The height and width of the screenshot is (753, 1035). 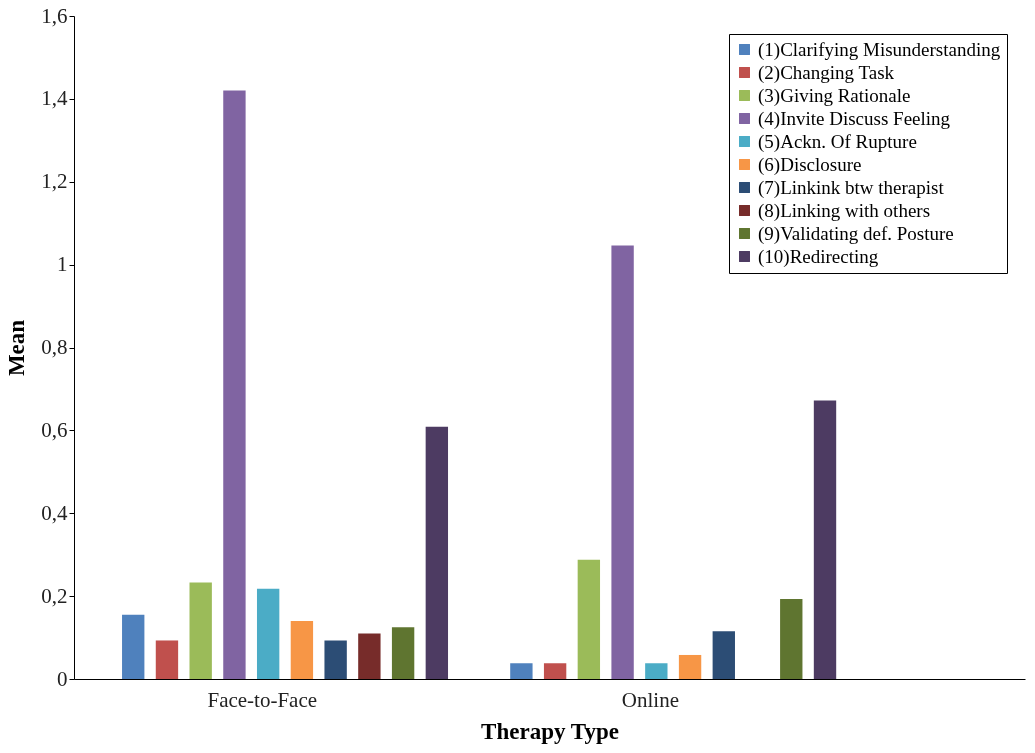 I want to click on y-axis-title: Mean, so click(x=17, y=348).